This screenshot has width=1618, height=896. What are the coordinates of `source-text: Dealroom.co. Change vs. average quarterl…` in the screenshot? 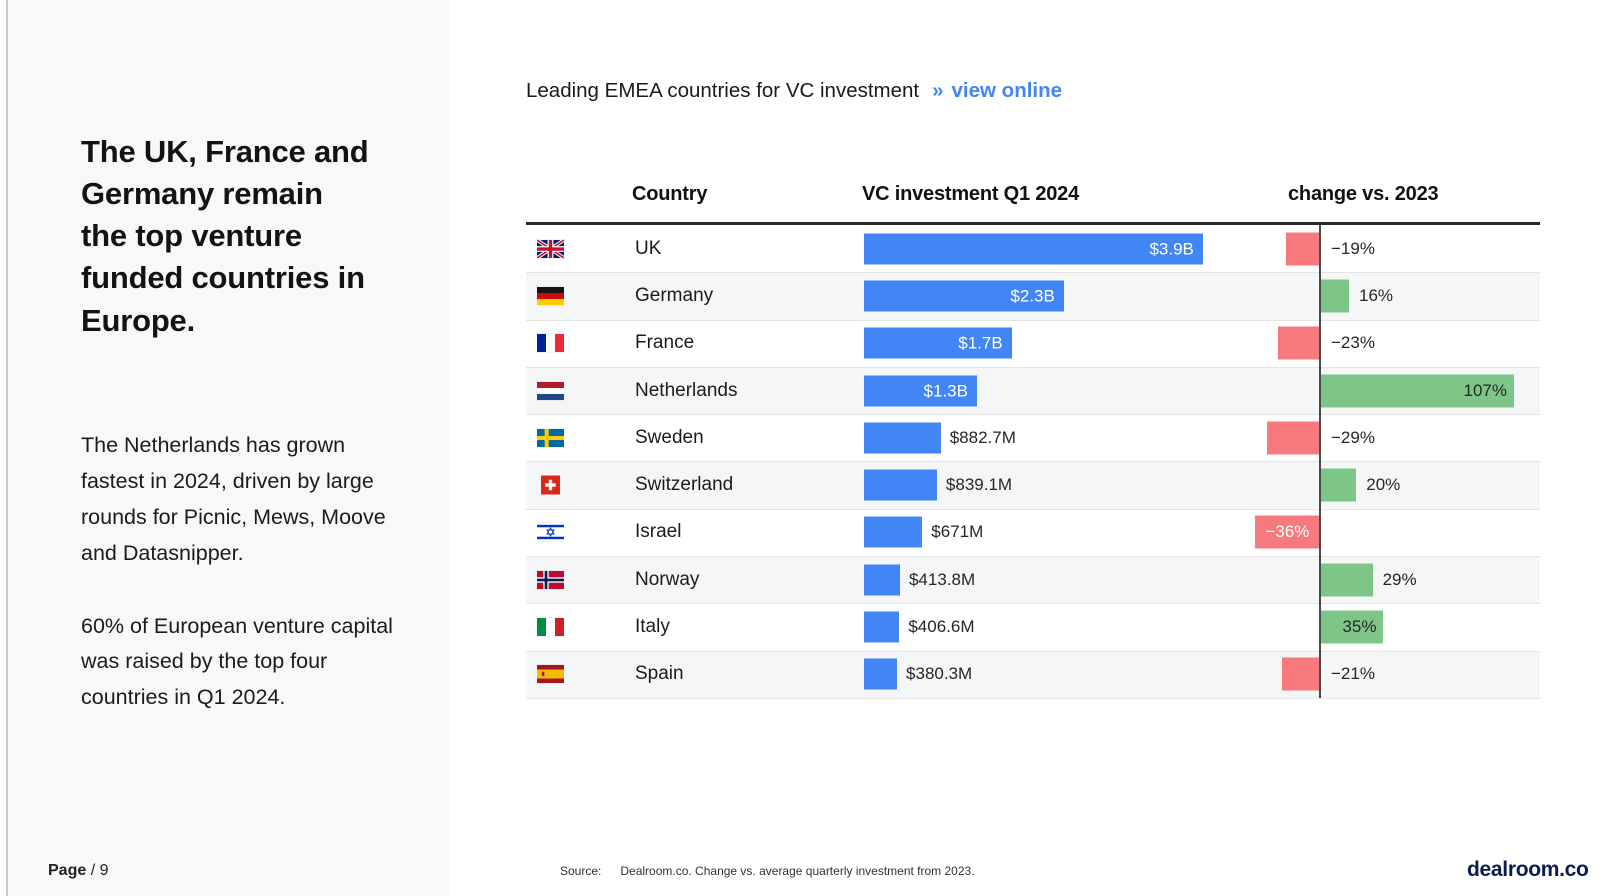 It's located at (797, 871).